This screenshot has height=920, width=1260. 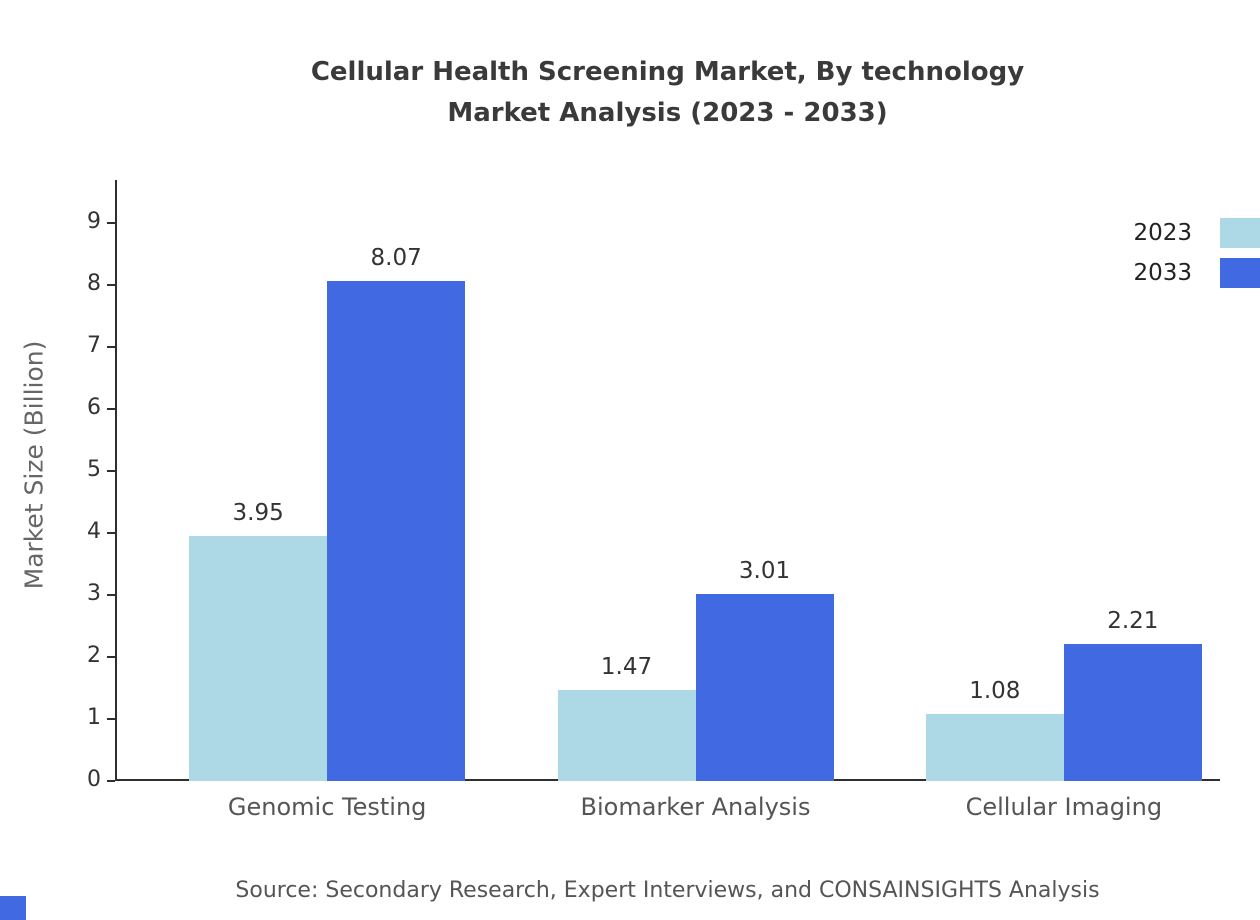 What do you see at coordinates (94, 593) in the screenshot?
I see `y-tick-label: 3` at bounding box center [94, 593].